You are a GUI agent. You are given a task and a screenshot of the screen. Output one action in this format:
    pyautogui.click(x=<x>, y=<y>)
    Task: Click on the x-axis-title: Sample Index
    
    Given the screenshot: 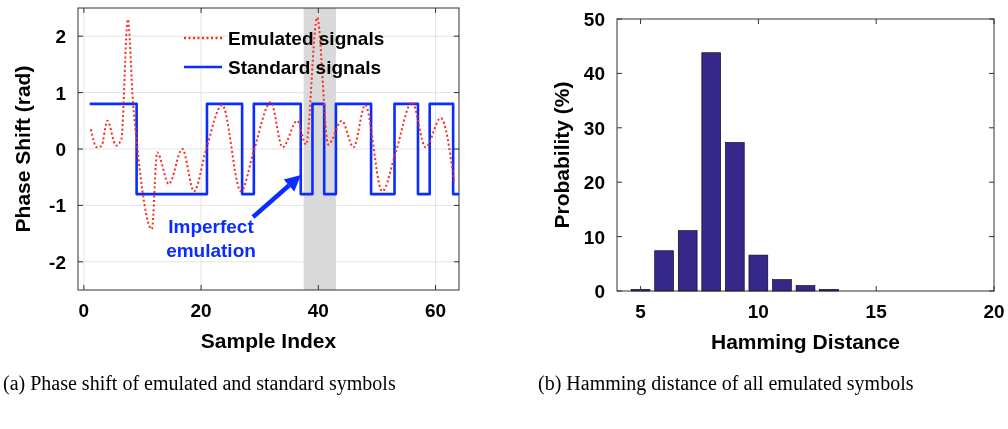 What is the action you would take?
    pyautogui.click(x=268, y=340)
    